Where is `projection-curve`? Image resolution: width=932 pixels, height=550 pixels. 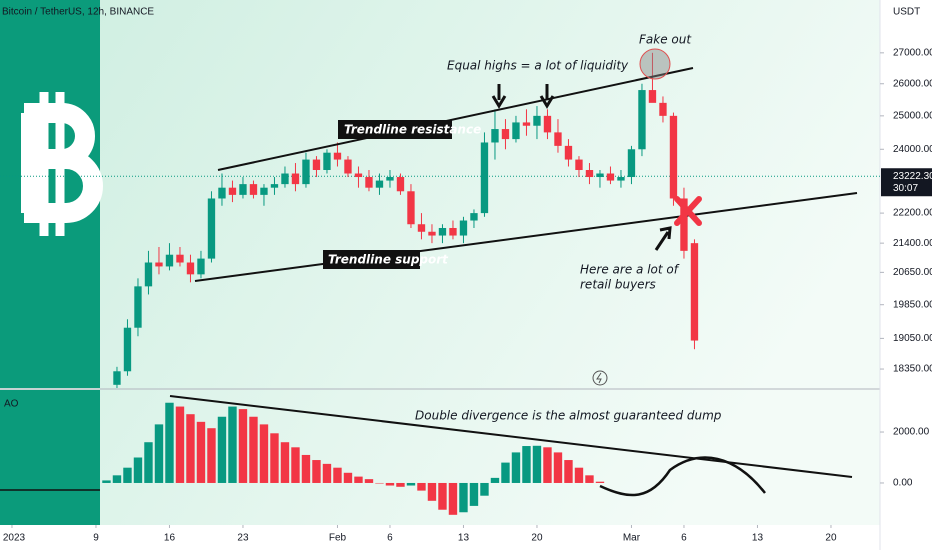 projection-curve is located at coordinates (682, 476).